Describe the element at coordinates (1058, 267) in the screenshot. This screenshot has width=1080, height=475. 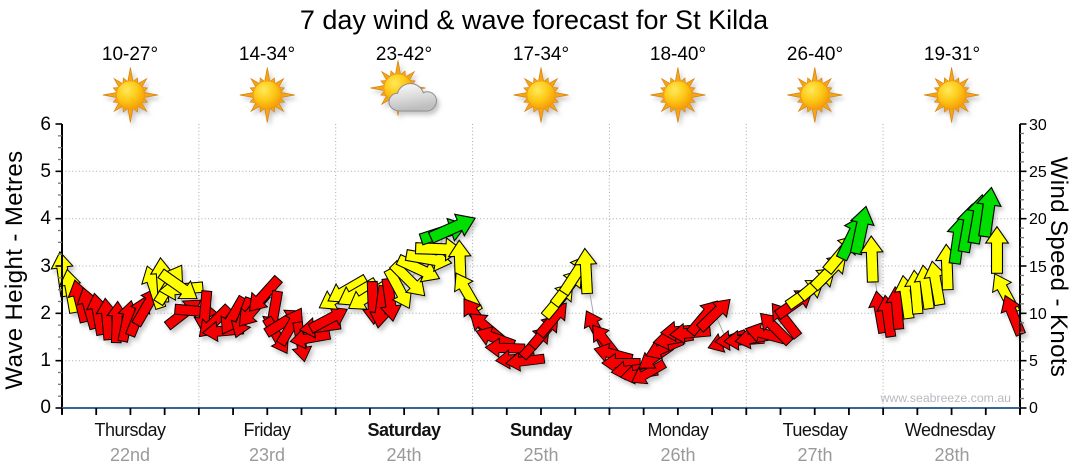
I see `svg-text: Wind Speed - Knots` at that location.